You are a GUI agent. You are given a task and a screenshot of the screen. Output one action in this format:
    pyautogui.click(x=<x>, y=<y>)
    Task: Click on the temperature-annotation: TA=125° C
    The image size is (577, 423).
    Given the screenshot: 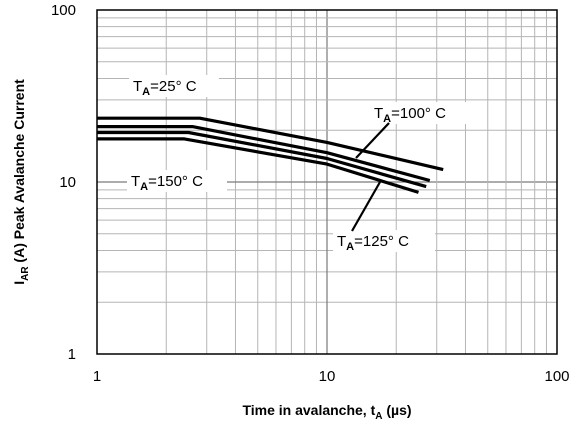 What is the action you would take?
    pyautogui.click(x=373, y=243)
    